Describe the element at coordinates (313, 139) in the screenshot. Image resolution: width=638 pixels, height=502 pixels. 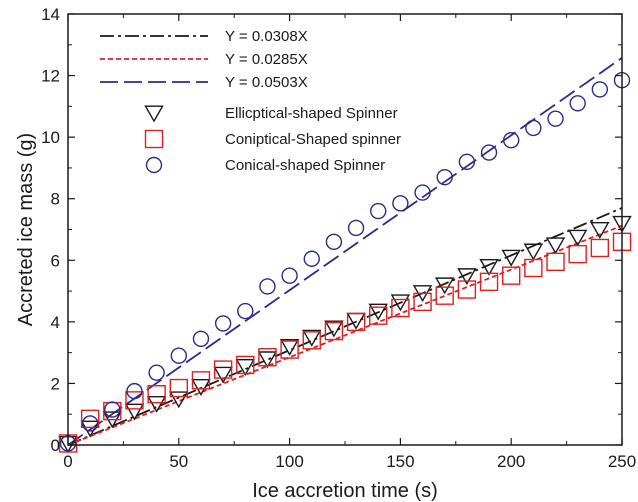
I see `legend-label: Coniptical-Shaped spinner` at that location.